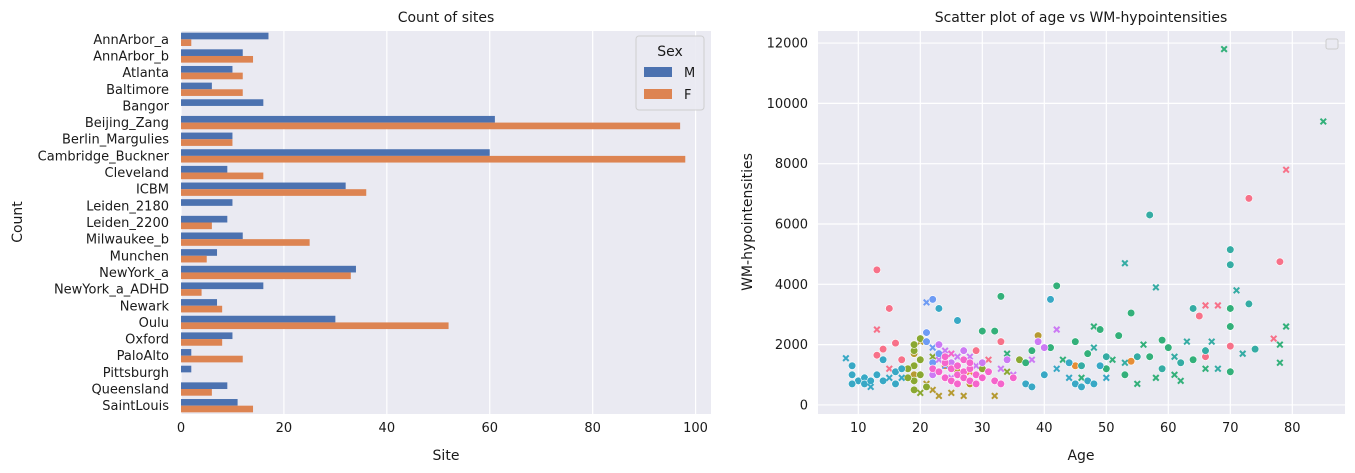 Image resolution: width=1355 pixels, height=473 pixels. Describe the element at coordinates (136, 373) in the screenshot. I see `bar-category-label: Pittsburgh` at that location.